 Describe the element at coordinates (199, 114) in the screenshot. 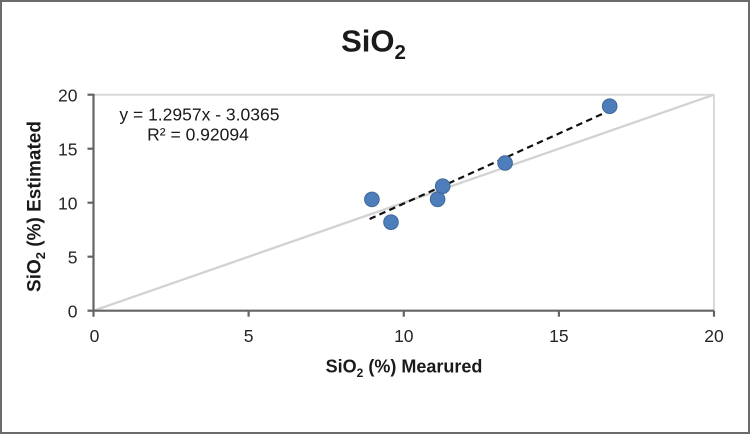

I see `svg-text: y = 1.2957x - 3.0365` at that location.